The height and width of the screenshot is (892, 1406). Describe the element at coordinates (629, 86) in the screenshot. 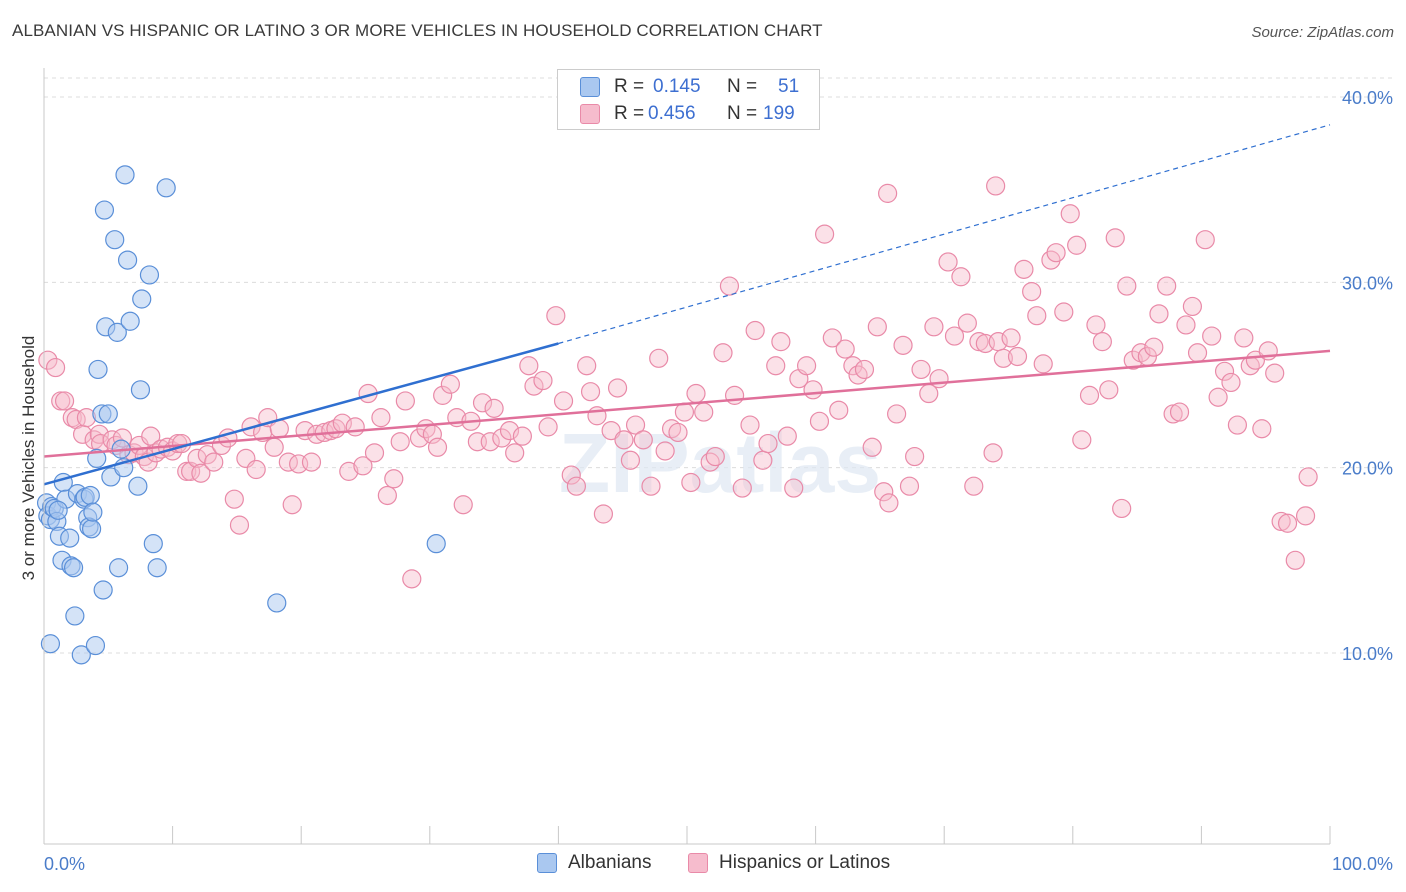

I see `albanian-r-label: R =` at that location.